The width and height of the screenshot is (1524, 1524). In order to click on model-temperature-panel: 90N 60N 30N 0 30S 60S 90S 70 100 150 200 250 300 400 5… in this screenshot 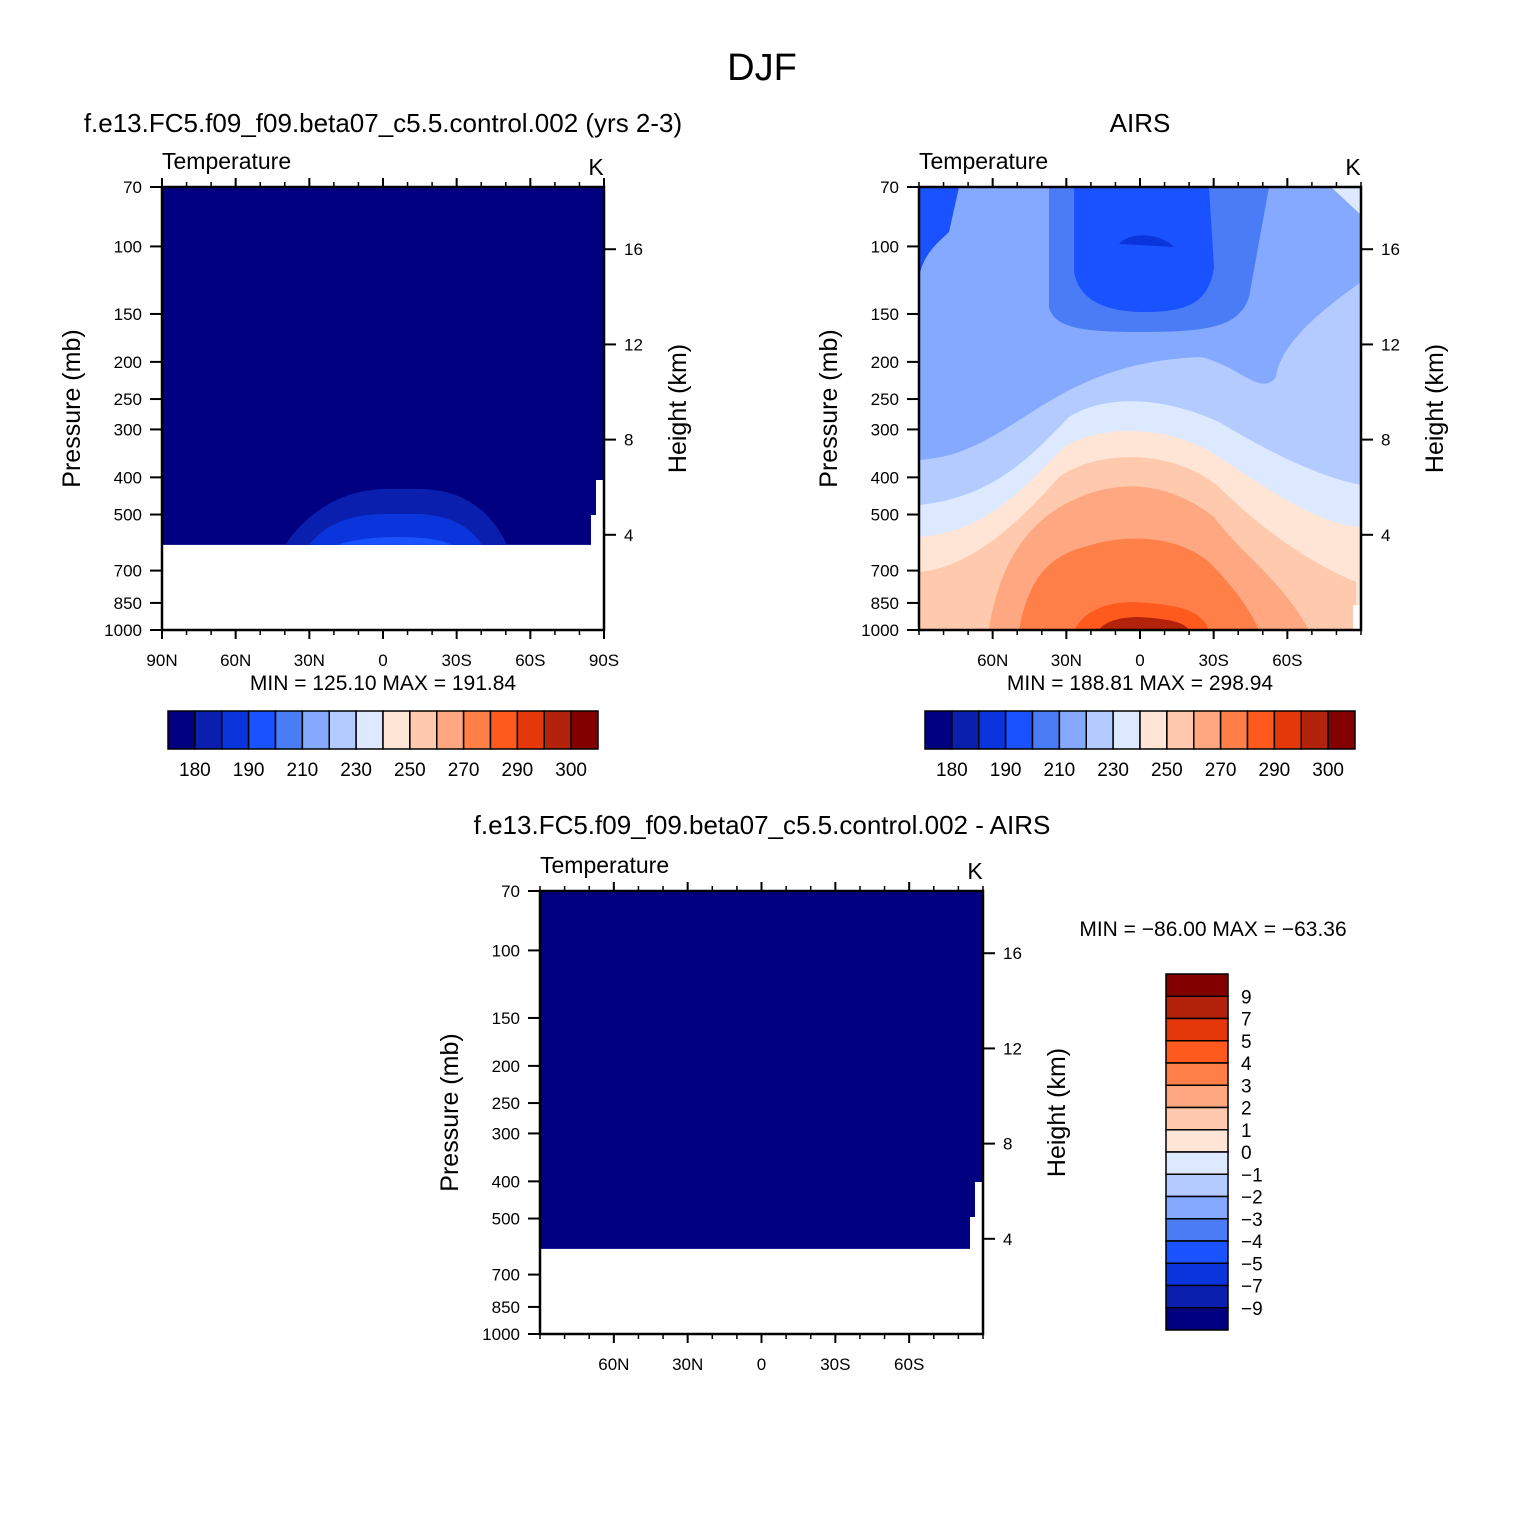, I will do `click(375, 409)`.